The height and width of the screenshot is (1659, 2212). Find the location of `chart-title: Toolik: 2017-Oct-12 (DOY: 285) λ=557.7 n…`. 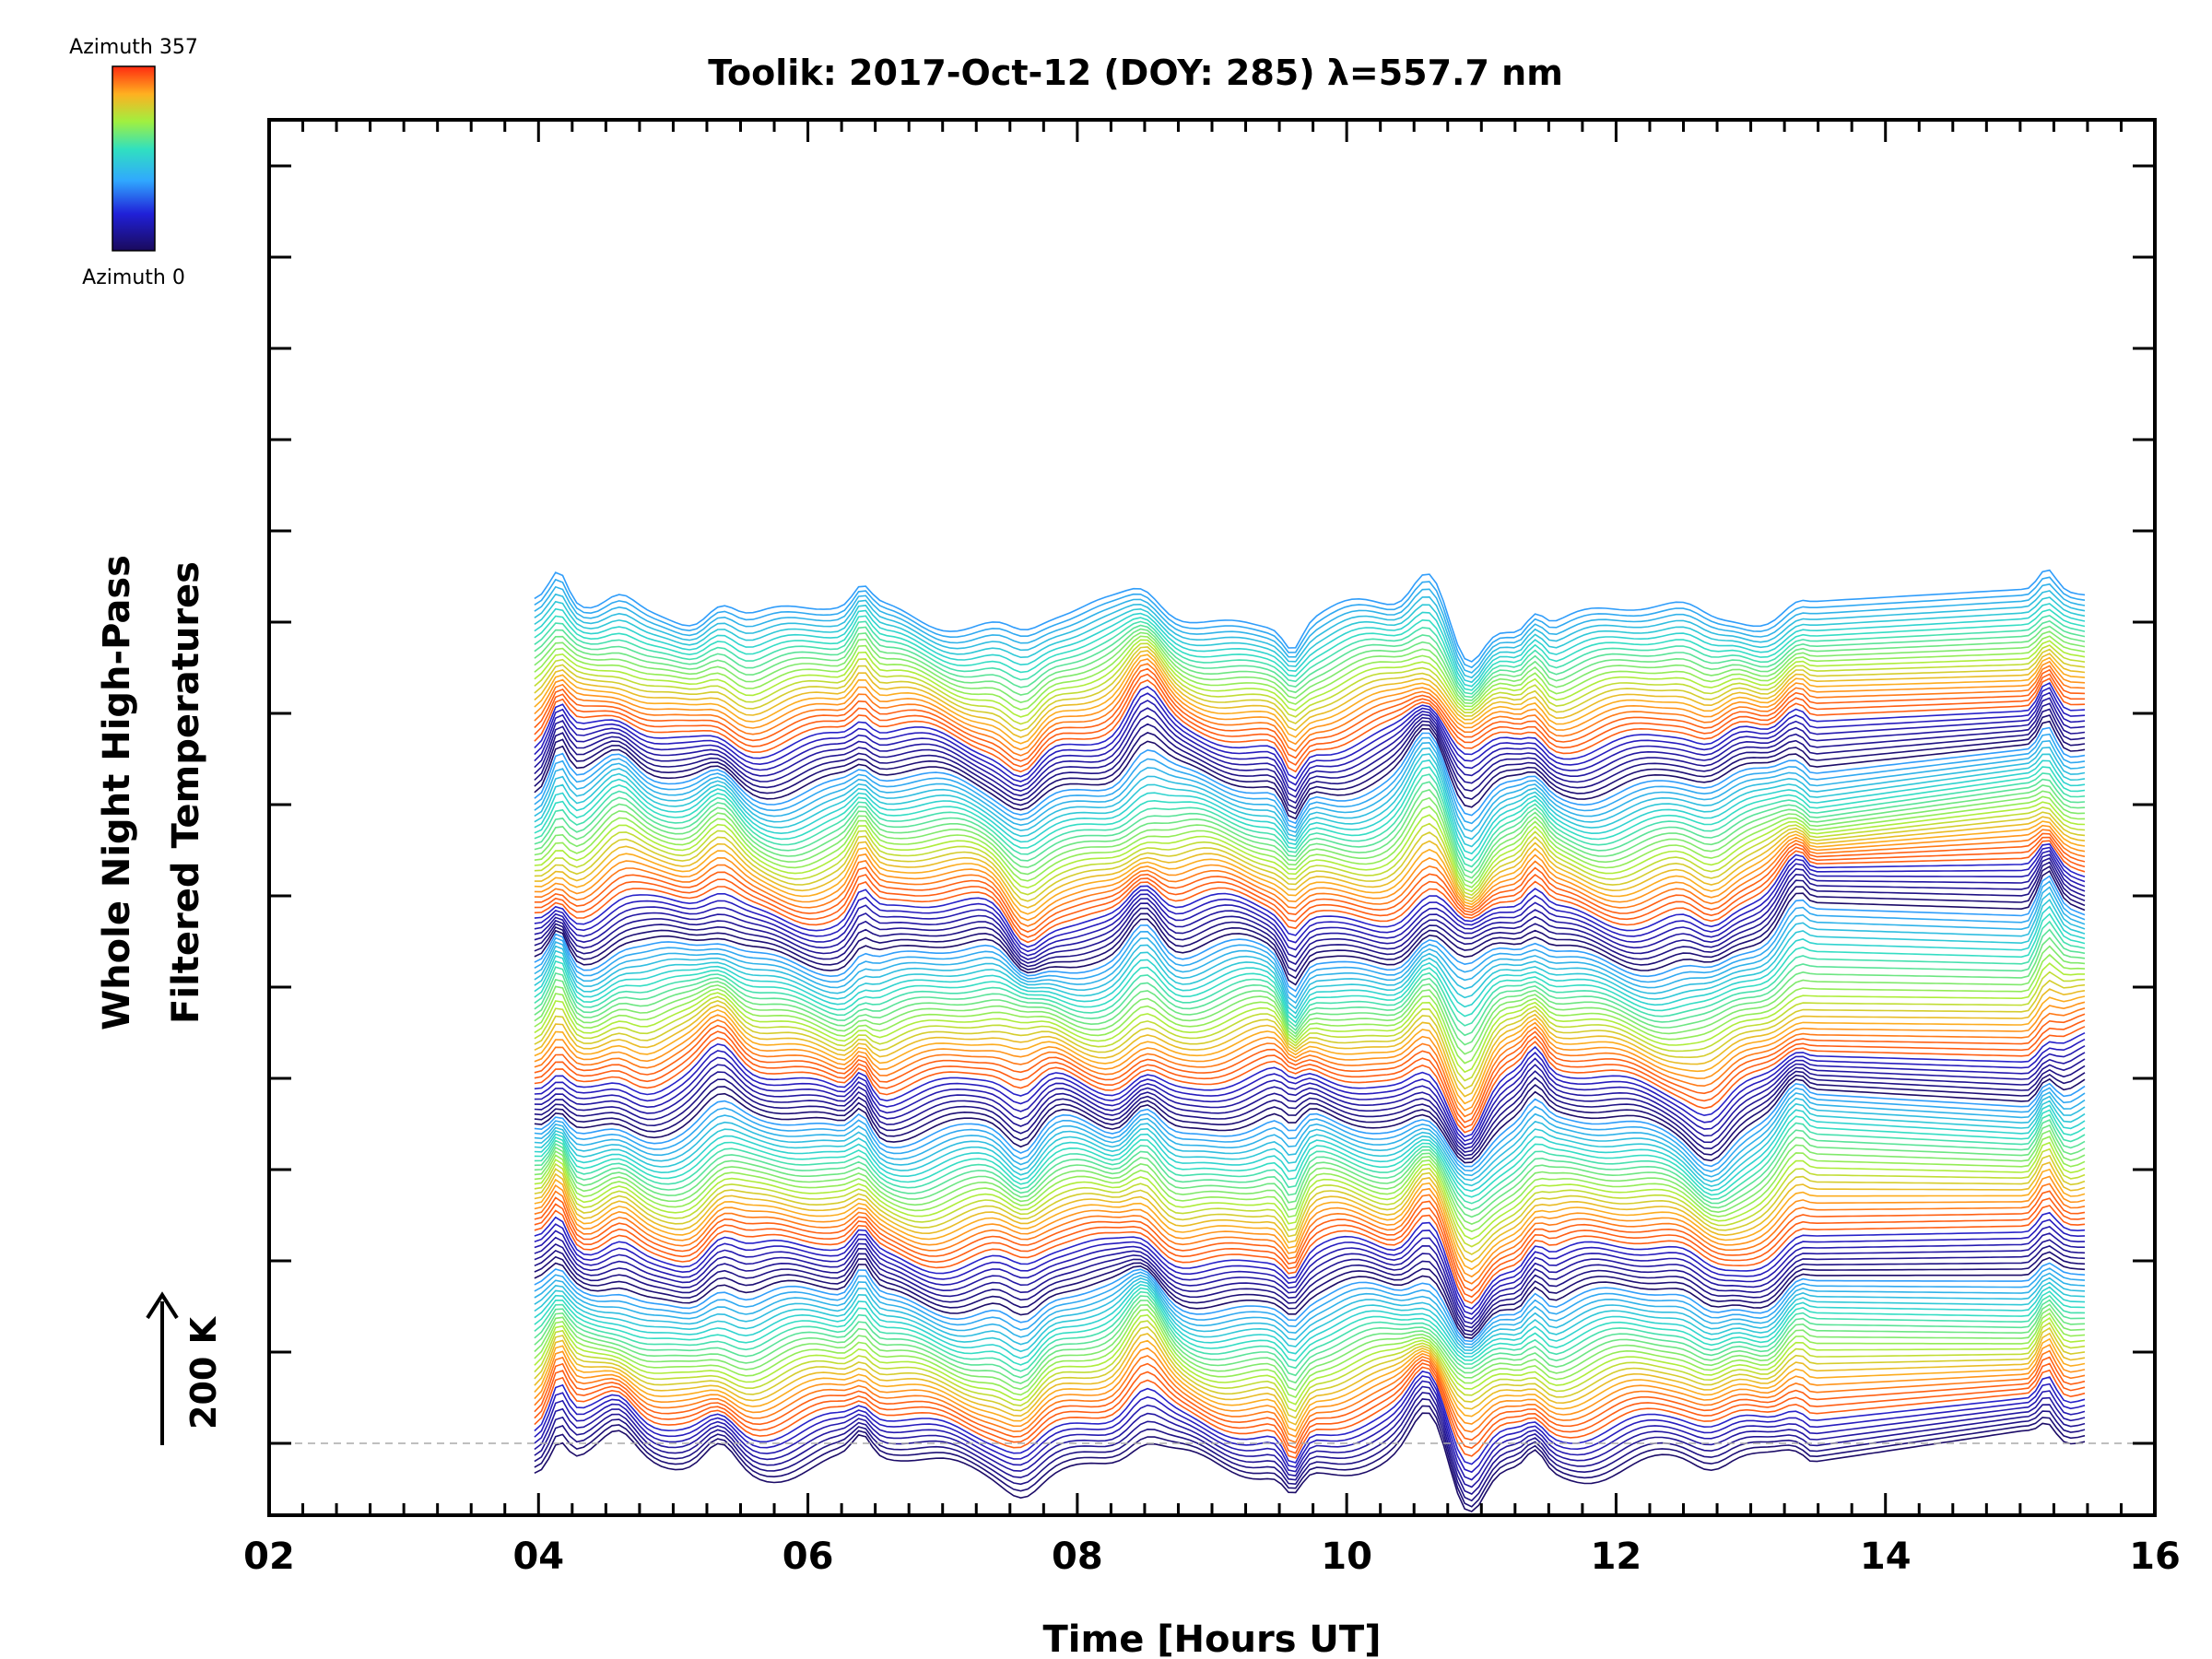

chart-title: Toolik: 2017-Oct-12 (DOY: 285) λ=557.7 n… is located at coordinates (1135, 73).